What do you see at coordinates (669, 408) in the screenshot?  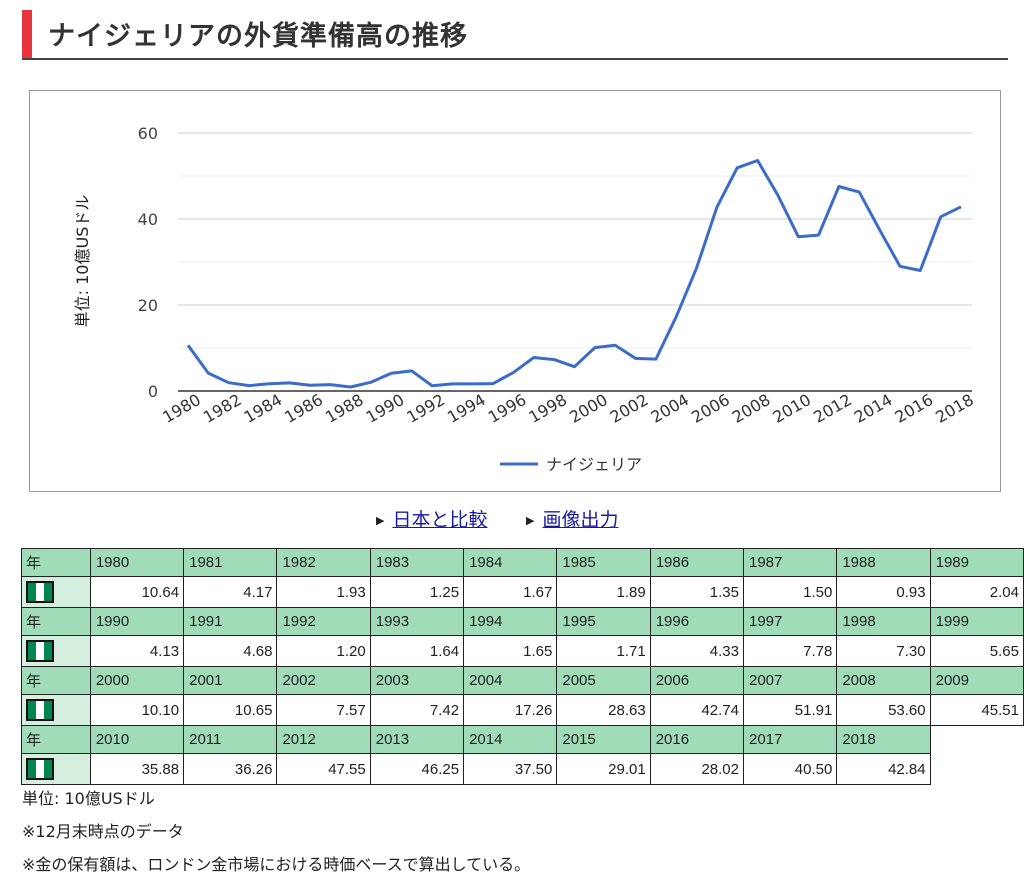 I see `x-tick-label: 2004` at bounding box center [669, 408].